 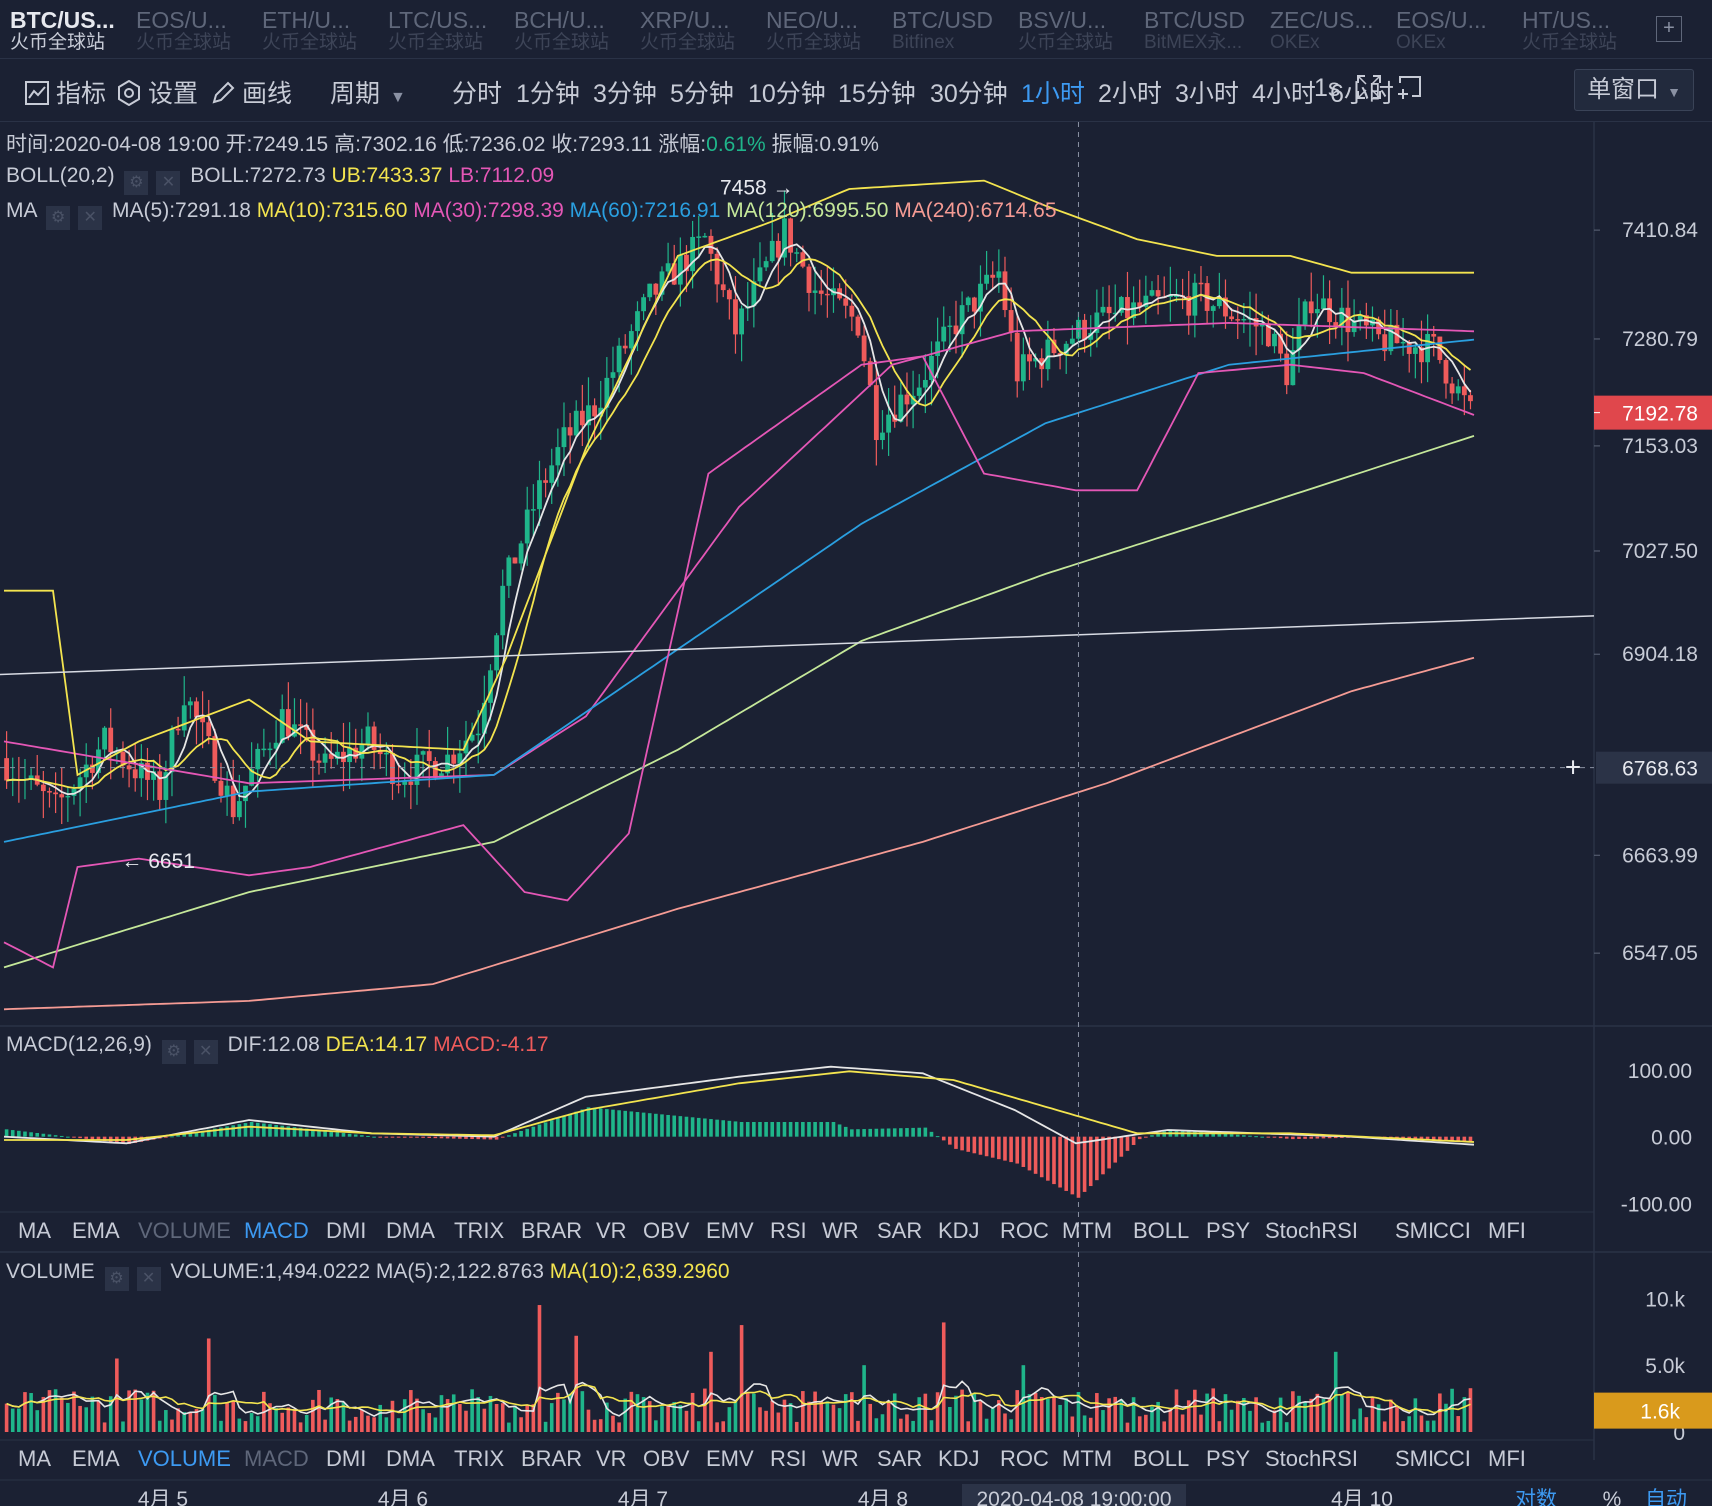 I want to click on interval-button: 5分钟, so click(x=702, y=94).